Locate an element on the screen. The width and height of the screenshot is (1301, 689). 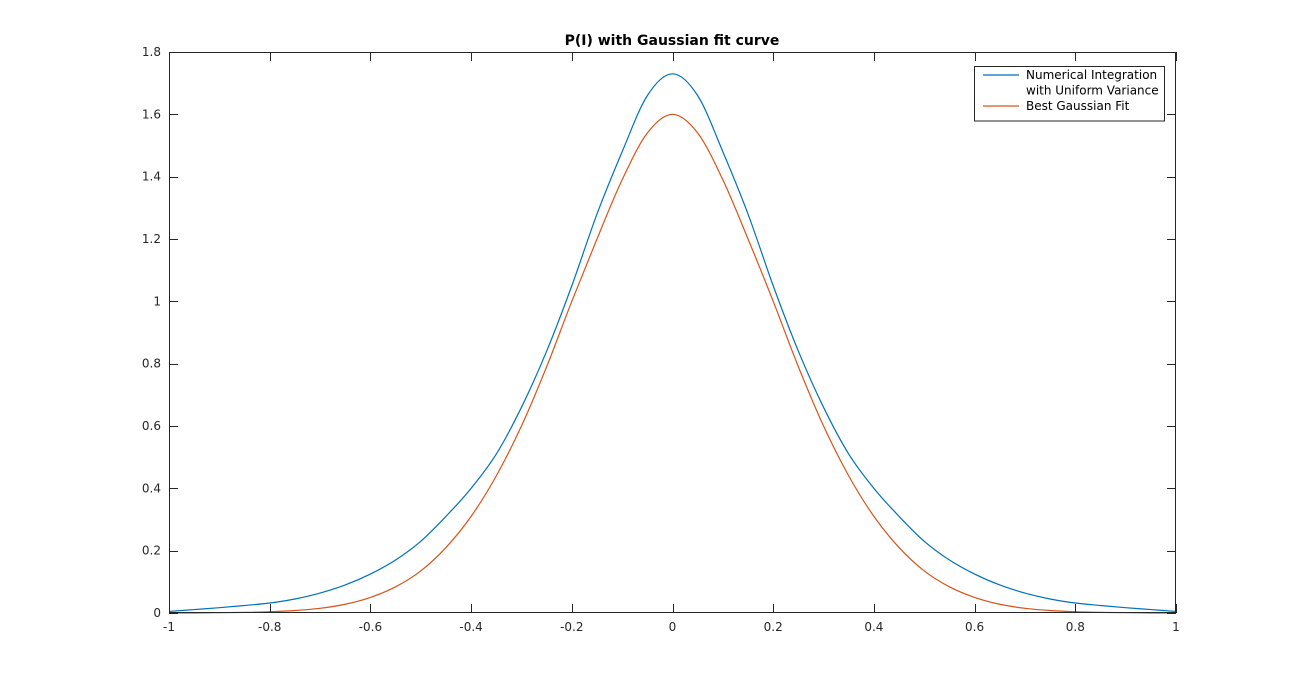
y-tick-label: 1.2 is located at coordinates (151, 239).